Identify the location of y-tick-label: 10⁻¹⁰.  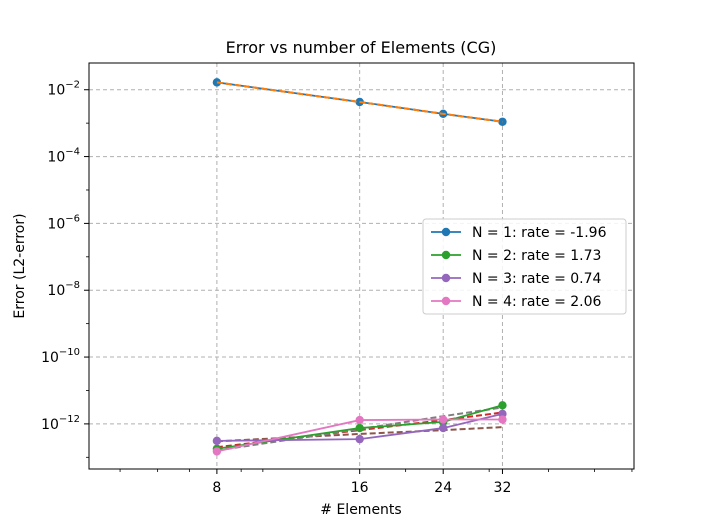
(60, 356).